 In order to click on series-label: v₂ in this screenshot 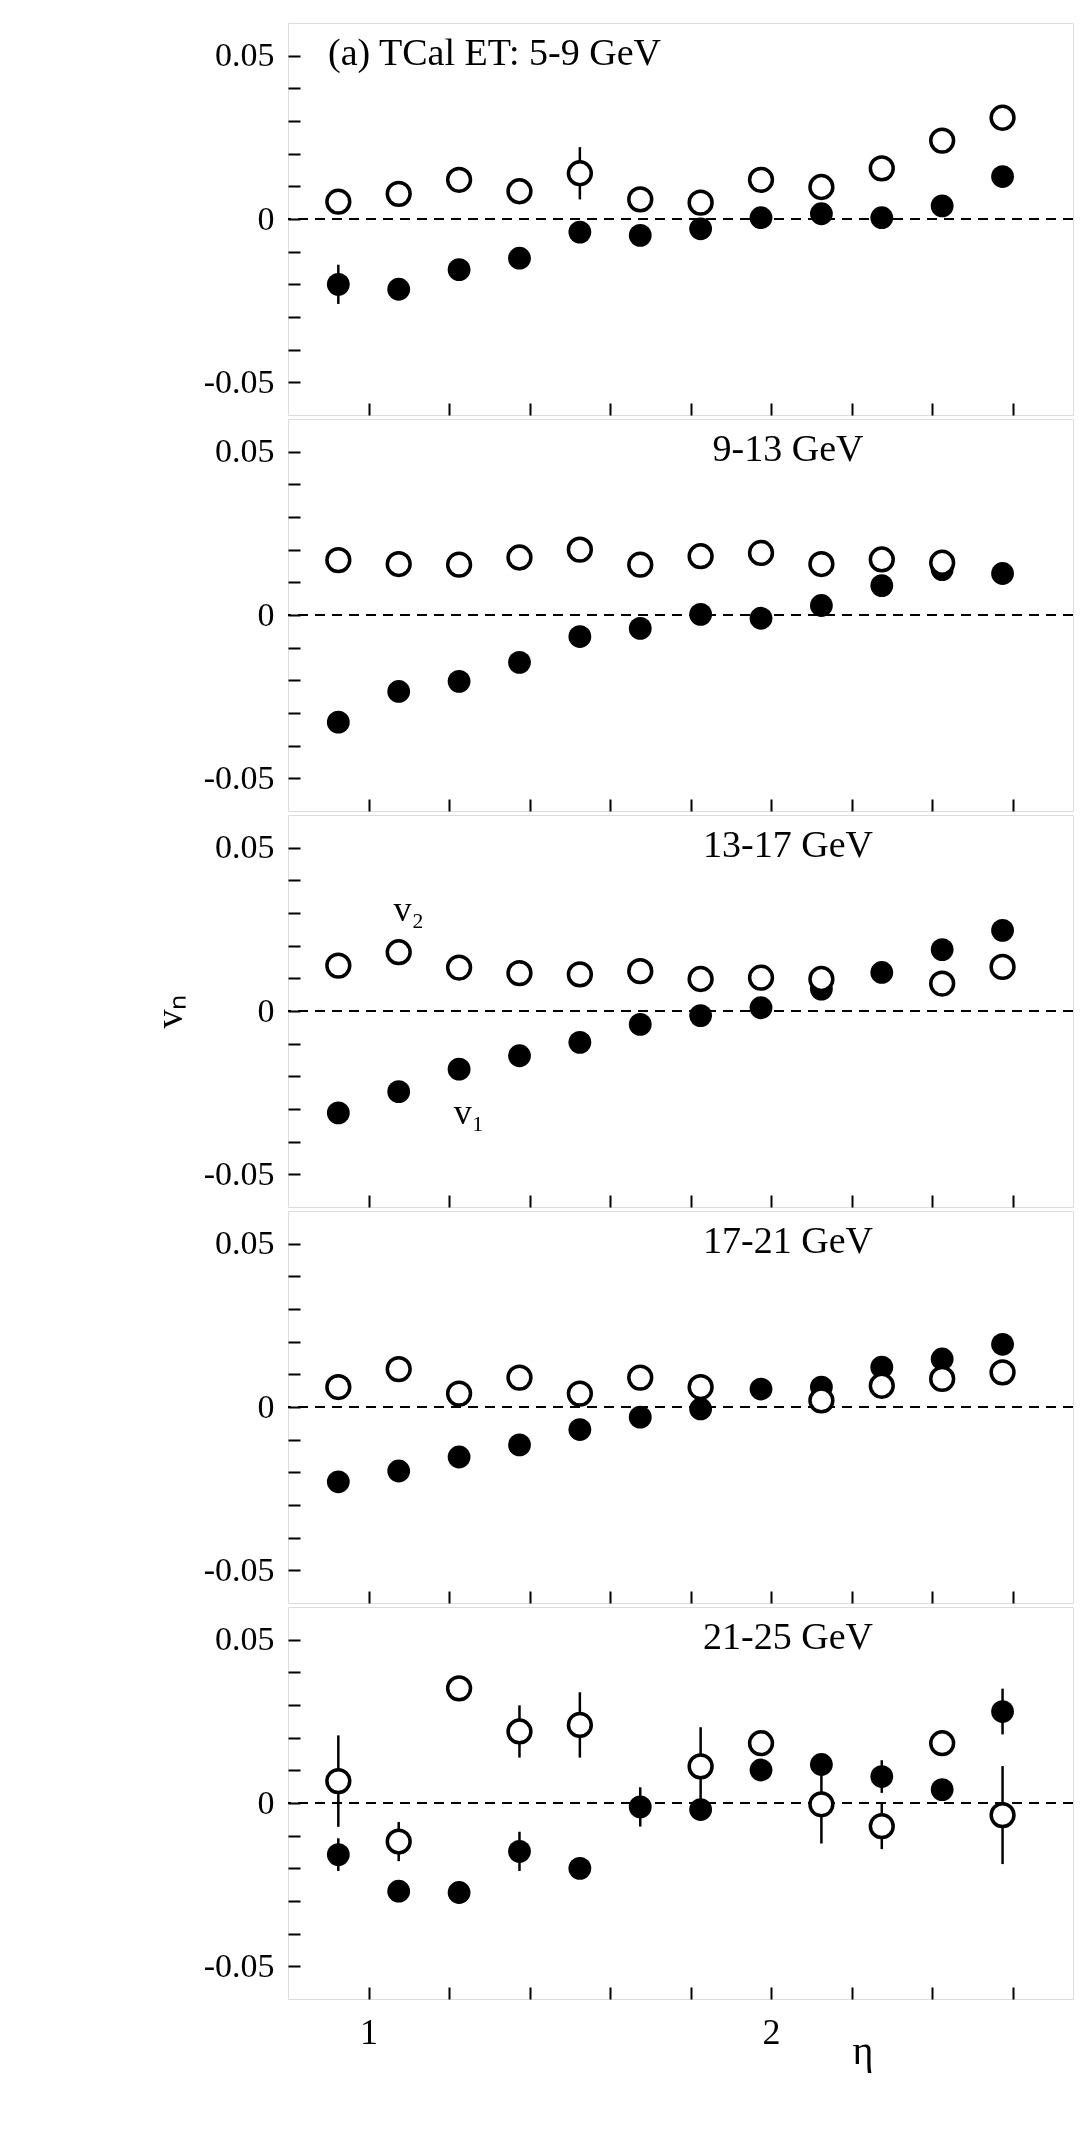, I will do `click(408, 909)`.